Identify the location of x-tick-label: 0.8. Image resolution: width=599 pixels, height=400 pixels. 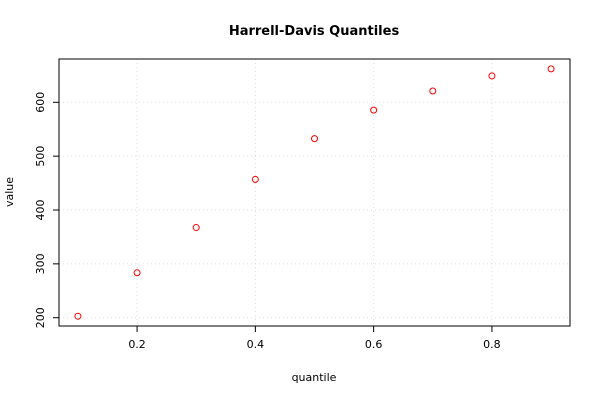
(492, 344).